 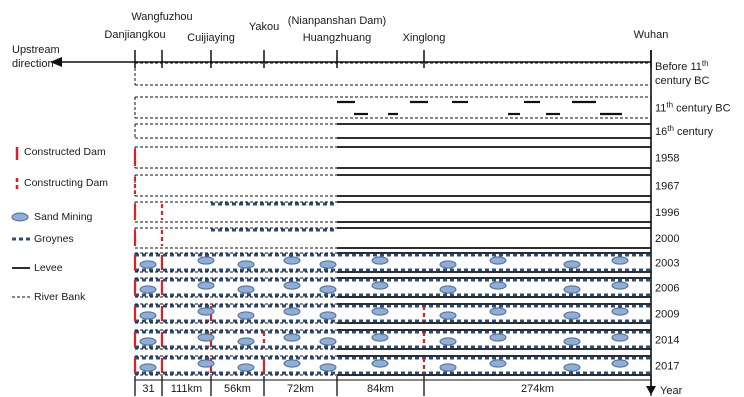 I want to click on period-label: 2000, so click(x=667, y=239).